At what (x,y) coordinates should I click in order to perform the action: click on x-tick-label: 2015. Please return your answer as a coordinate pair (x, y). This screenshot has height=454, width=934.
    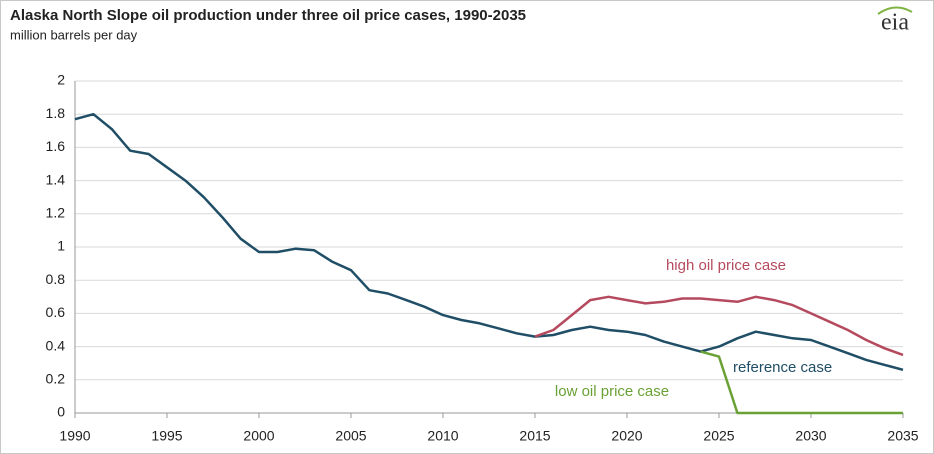
    Looking at the image, I should click on (534, 436).